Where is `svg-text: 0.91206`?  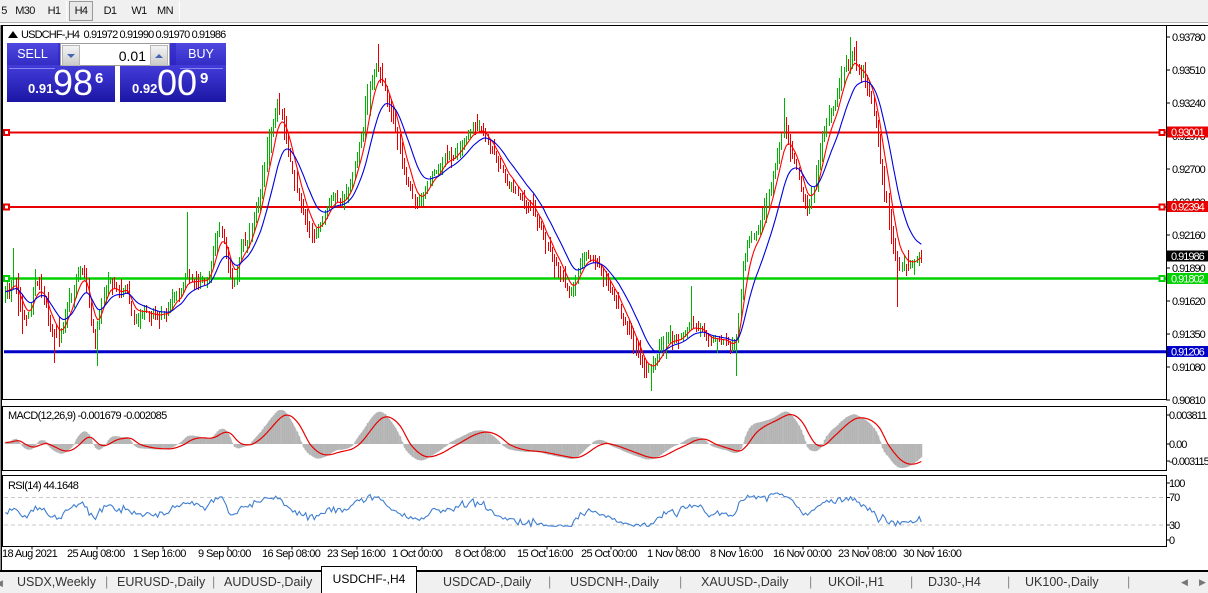
svg-text: 0.91206 is located at coordinates (1188, 353).